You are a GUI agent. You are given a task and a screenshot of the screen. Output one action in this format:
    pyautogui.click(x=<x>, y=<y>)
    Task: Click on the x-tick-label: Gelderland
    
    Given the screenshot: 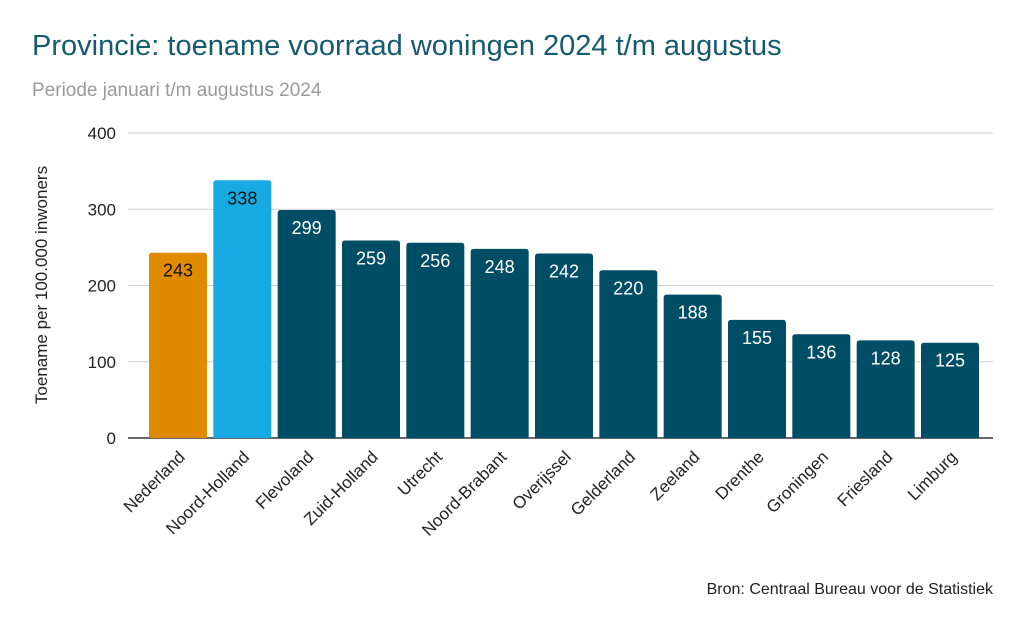 What is the action you would take?
    pyautogui.click(x=603, y=483)
    